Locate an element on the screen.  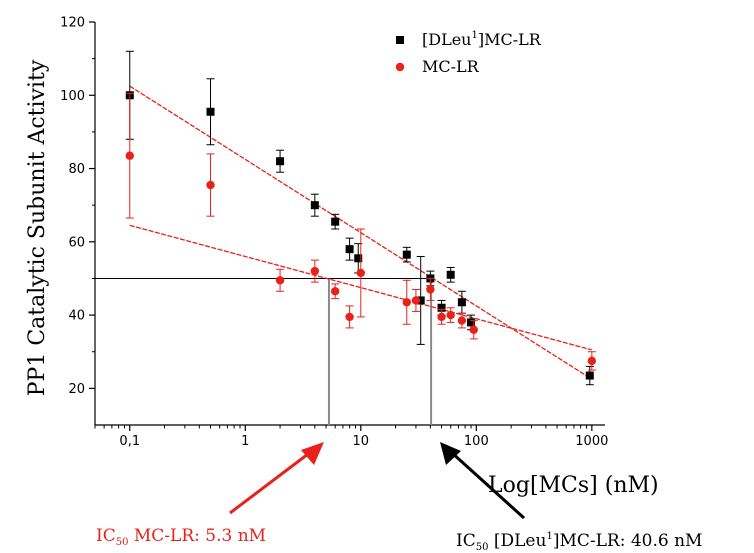
y-tick-label: 120 is located at coordinates (72, 23).